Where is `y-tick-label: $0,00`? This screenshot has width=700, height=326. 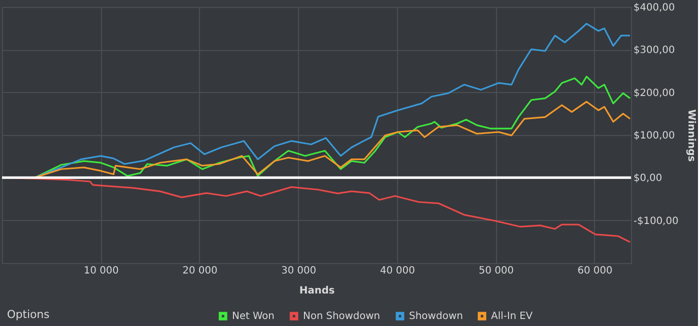
y-tick-label: $0,00 is located at coordinates (648, 178).